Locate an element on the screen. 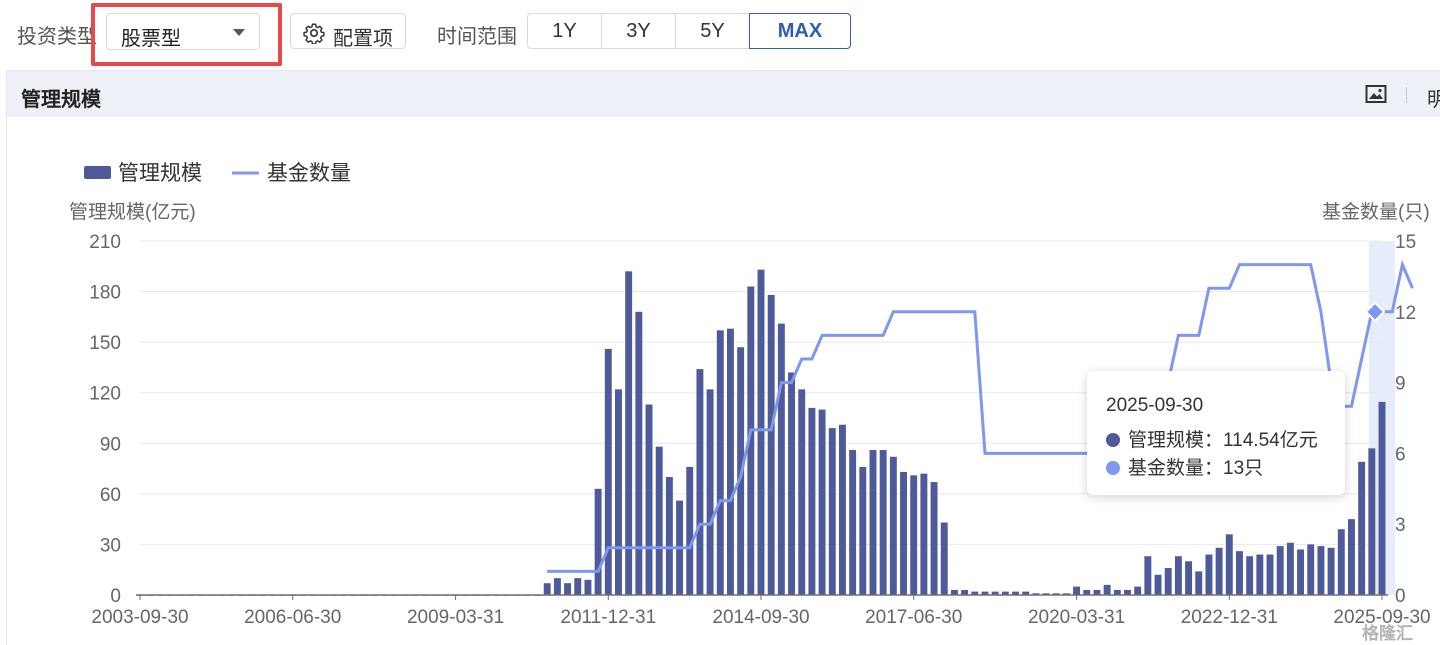 The image size is (1440, 645). left-tick-label: 0 is located at coordinates (115, 596).